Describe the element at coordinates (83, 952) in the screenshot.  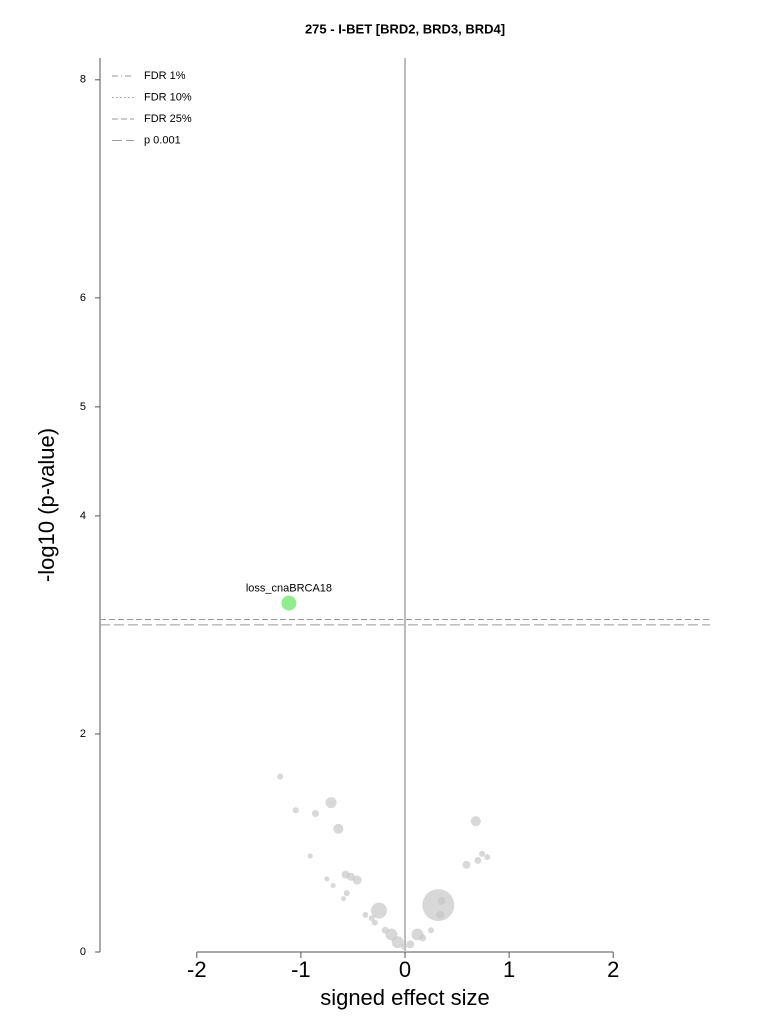
I see `y-tick-label: 0` at that location.